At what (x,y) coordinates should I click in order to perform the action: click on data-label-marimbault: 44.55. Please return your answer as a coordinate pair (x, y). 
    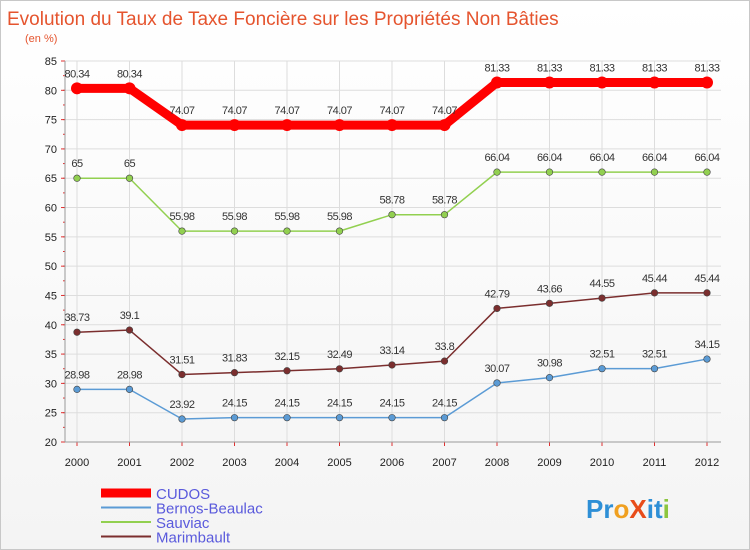
    Looking at the image, I should click on (601, 284).